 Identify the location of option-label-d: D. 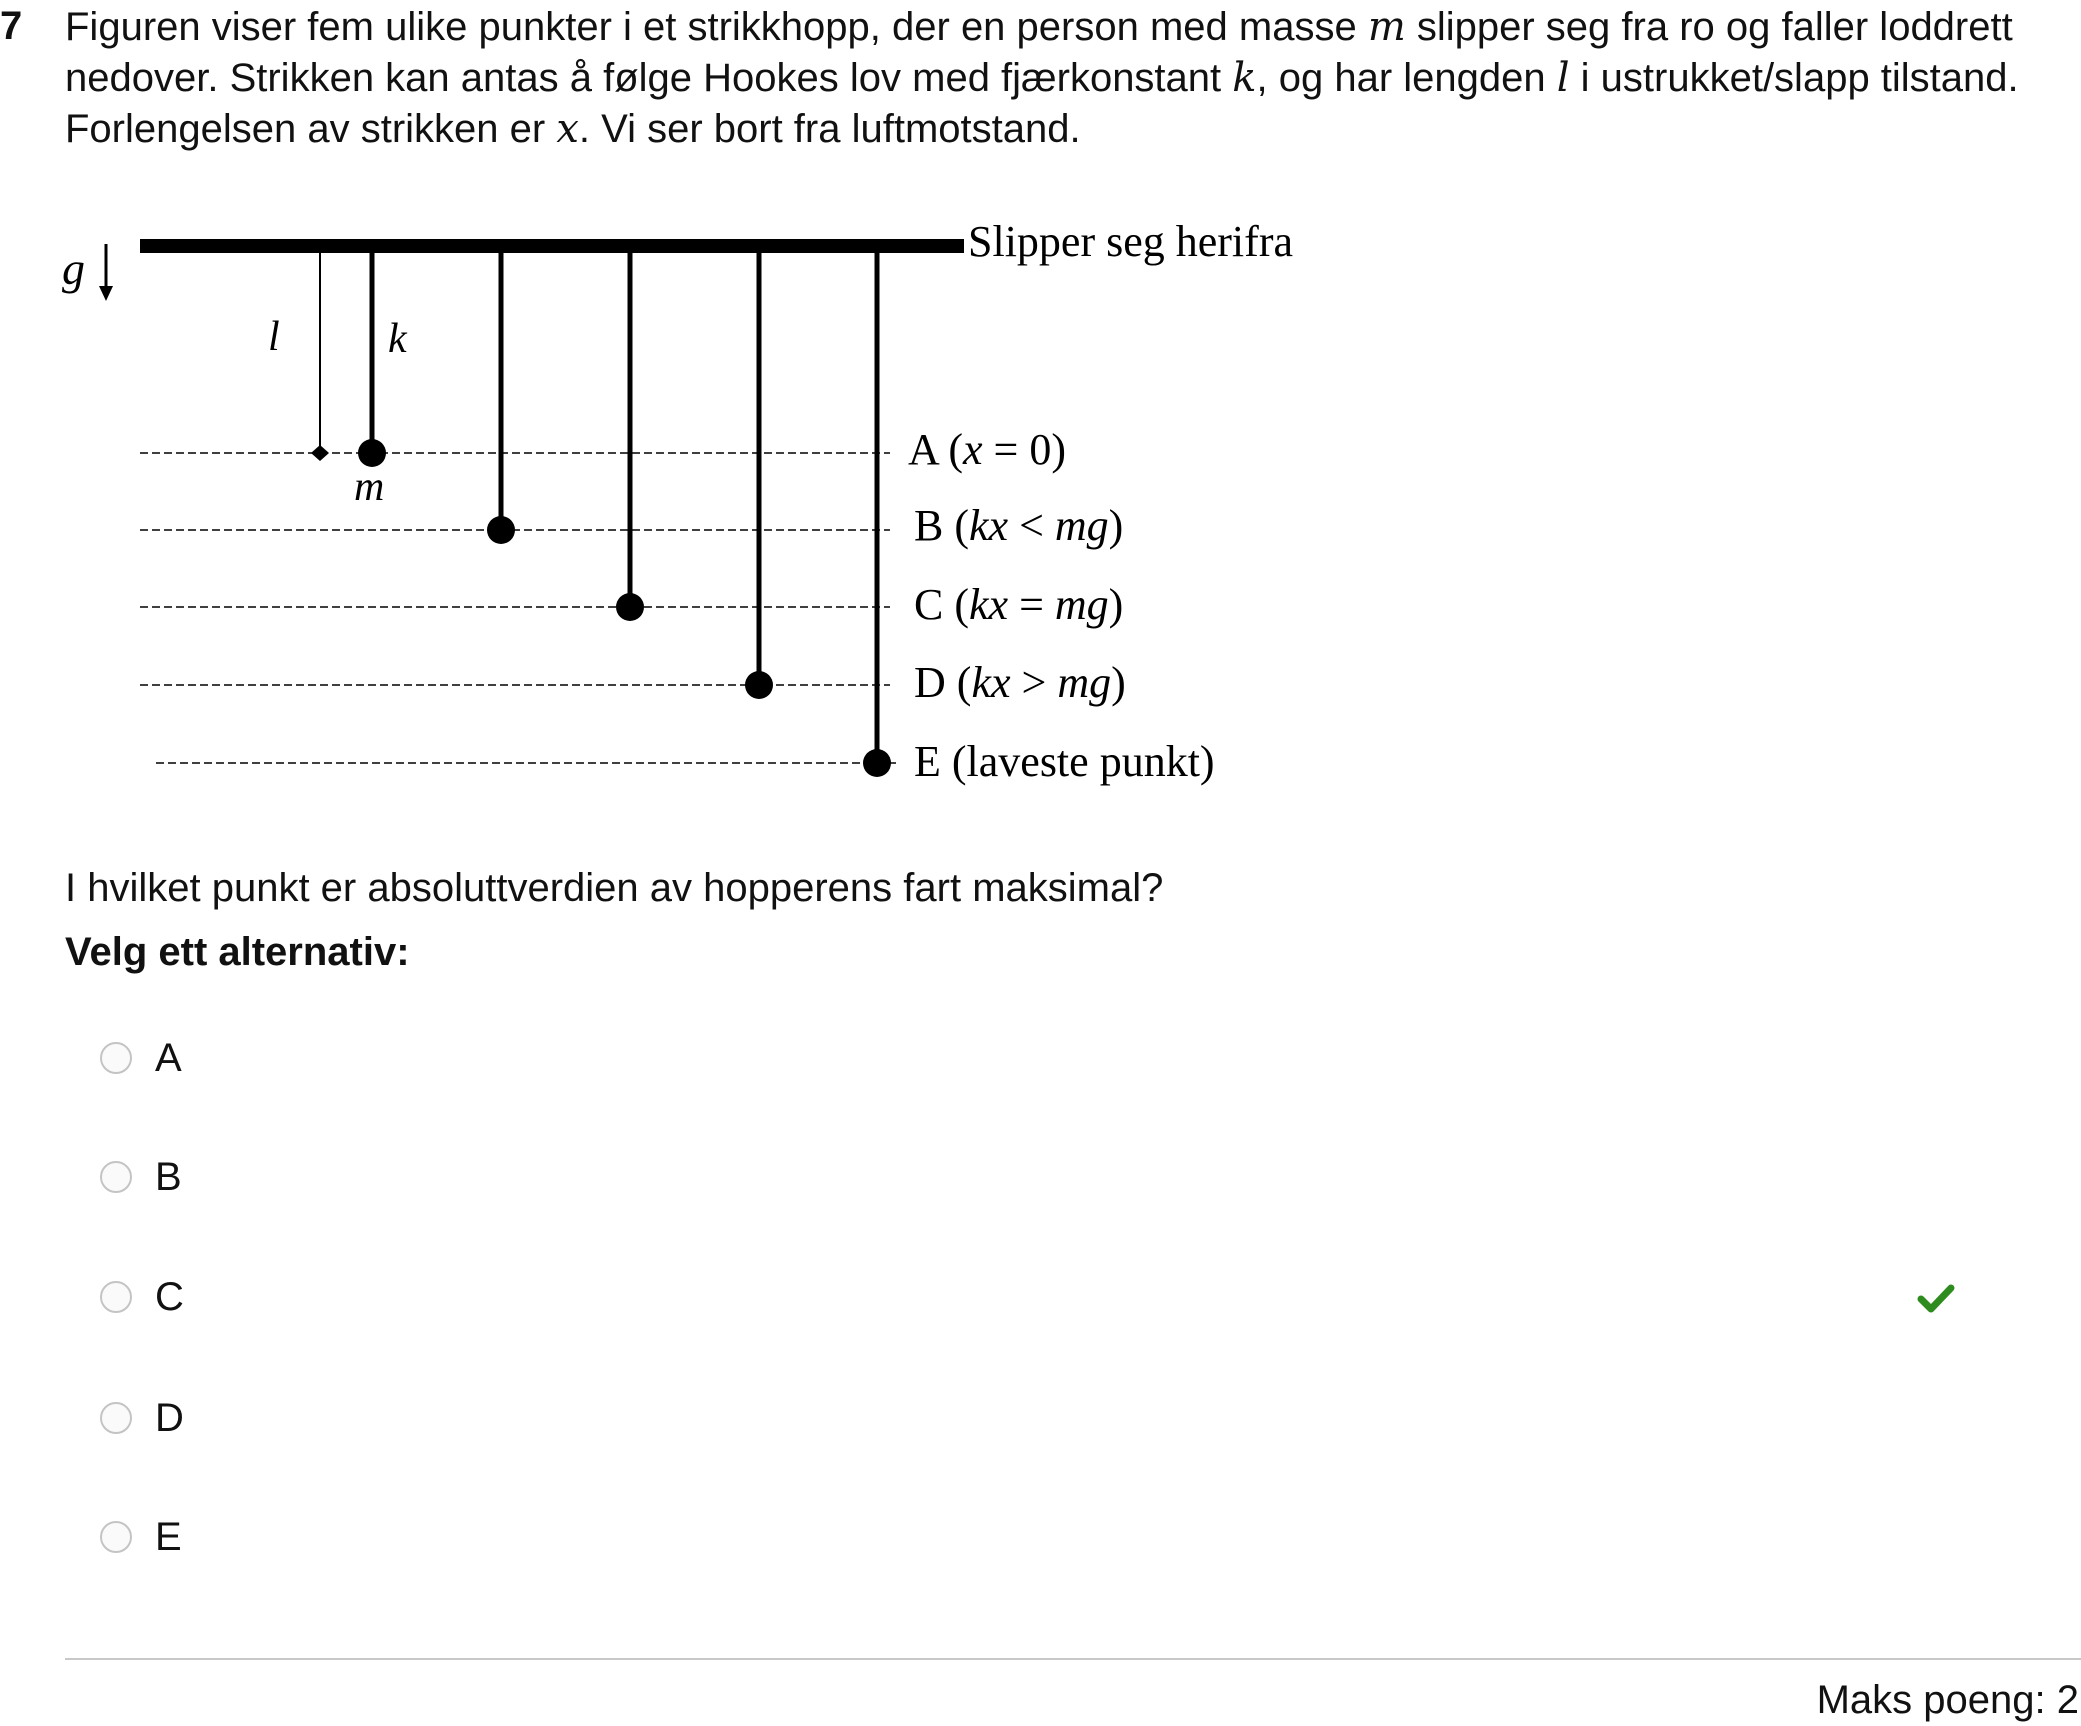
(169, 1417).